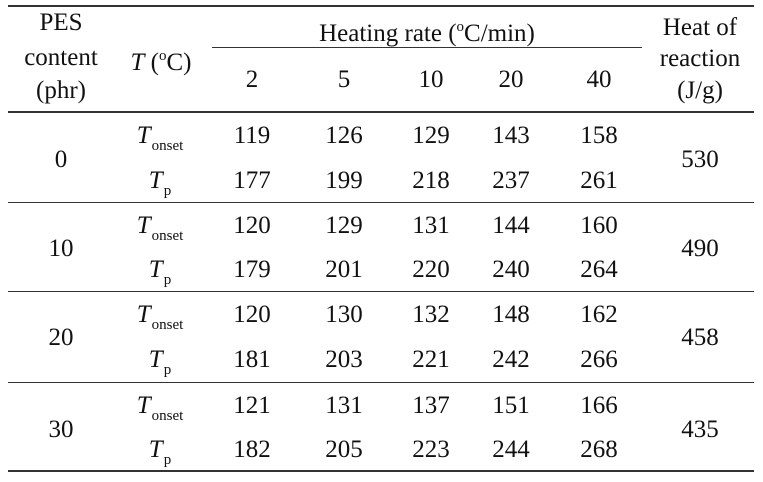  What do you see at coordinates (431, 314) in the screenshot?
I see `table-cell: 132` at bounding box center [431, 314].